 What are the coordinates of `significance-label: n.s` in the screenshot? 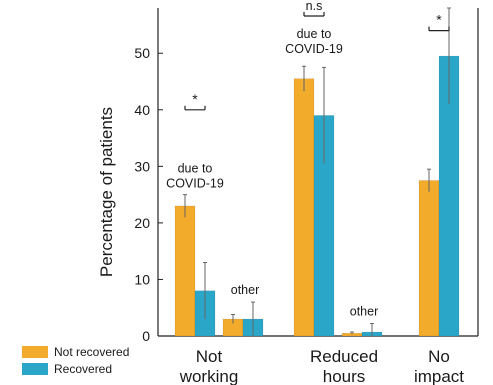 It's located at (314, 6).